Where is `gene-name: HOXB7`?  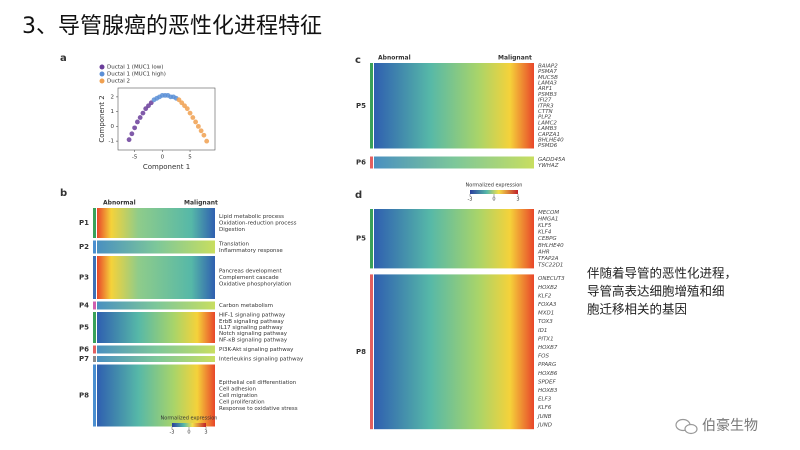 gene-name: HOXB7 is located at coordinates (548, 348).